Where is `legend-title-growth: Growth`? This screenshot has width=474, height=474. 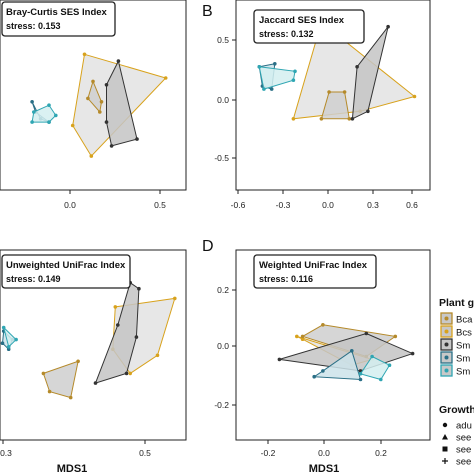 legend-title-growth: Growth is located at coordinates (456, 410).